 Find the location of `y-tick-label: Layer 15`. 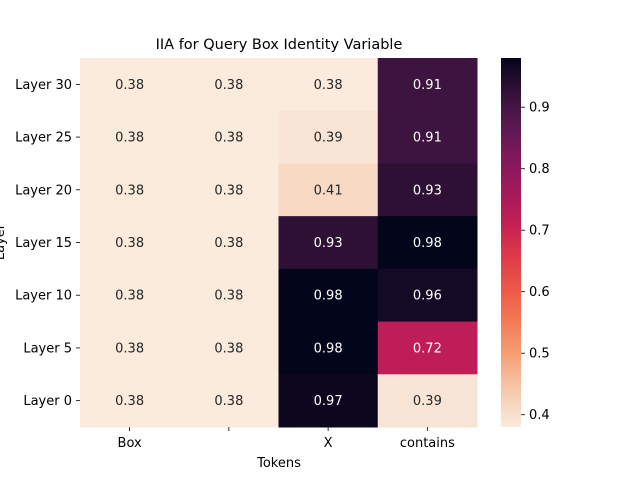

y-tick-label: Layer 15 is located at coordinates (43, 243).